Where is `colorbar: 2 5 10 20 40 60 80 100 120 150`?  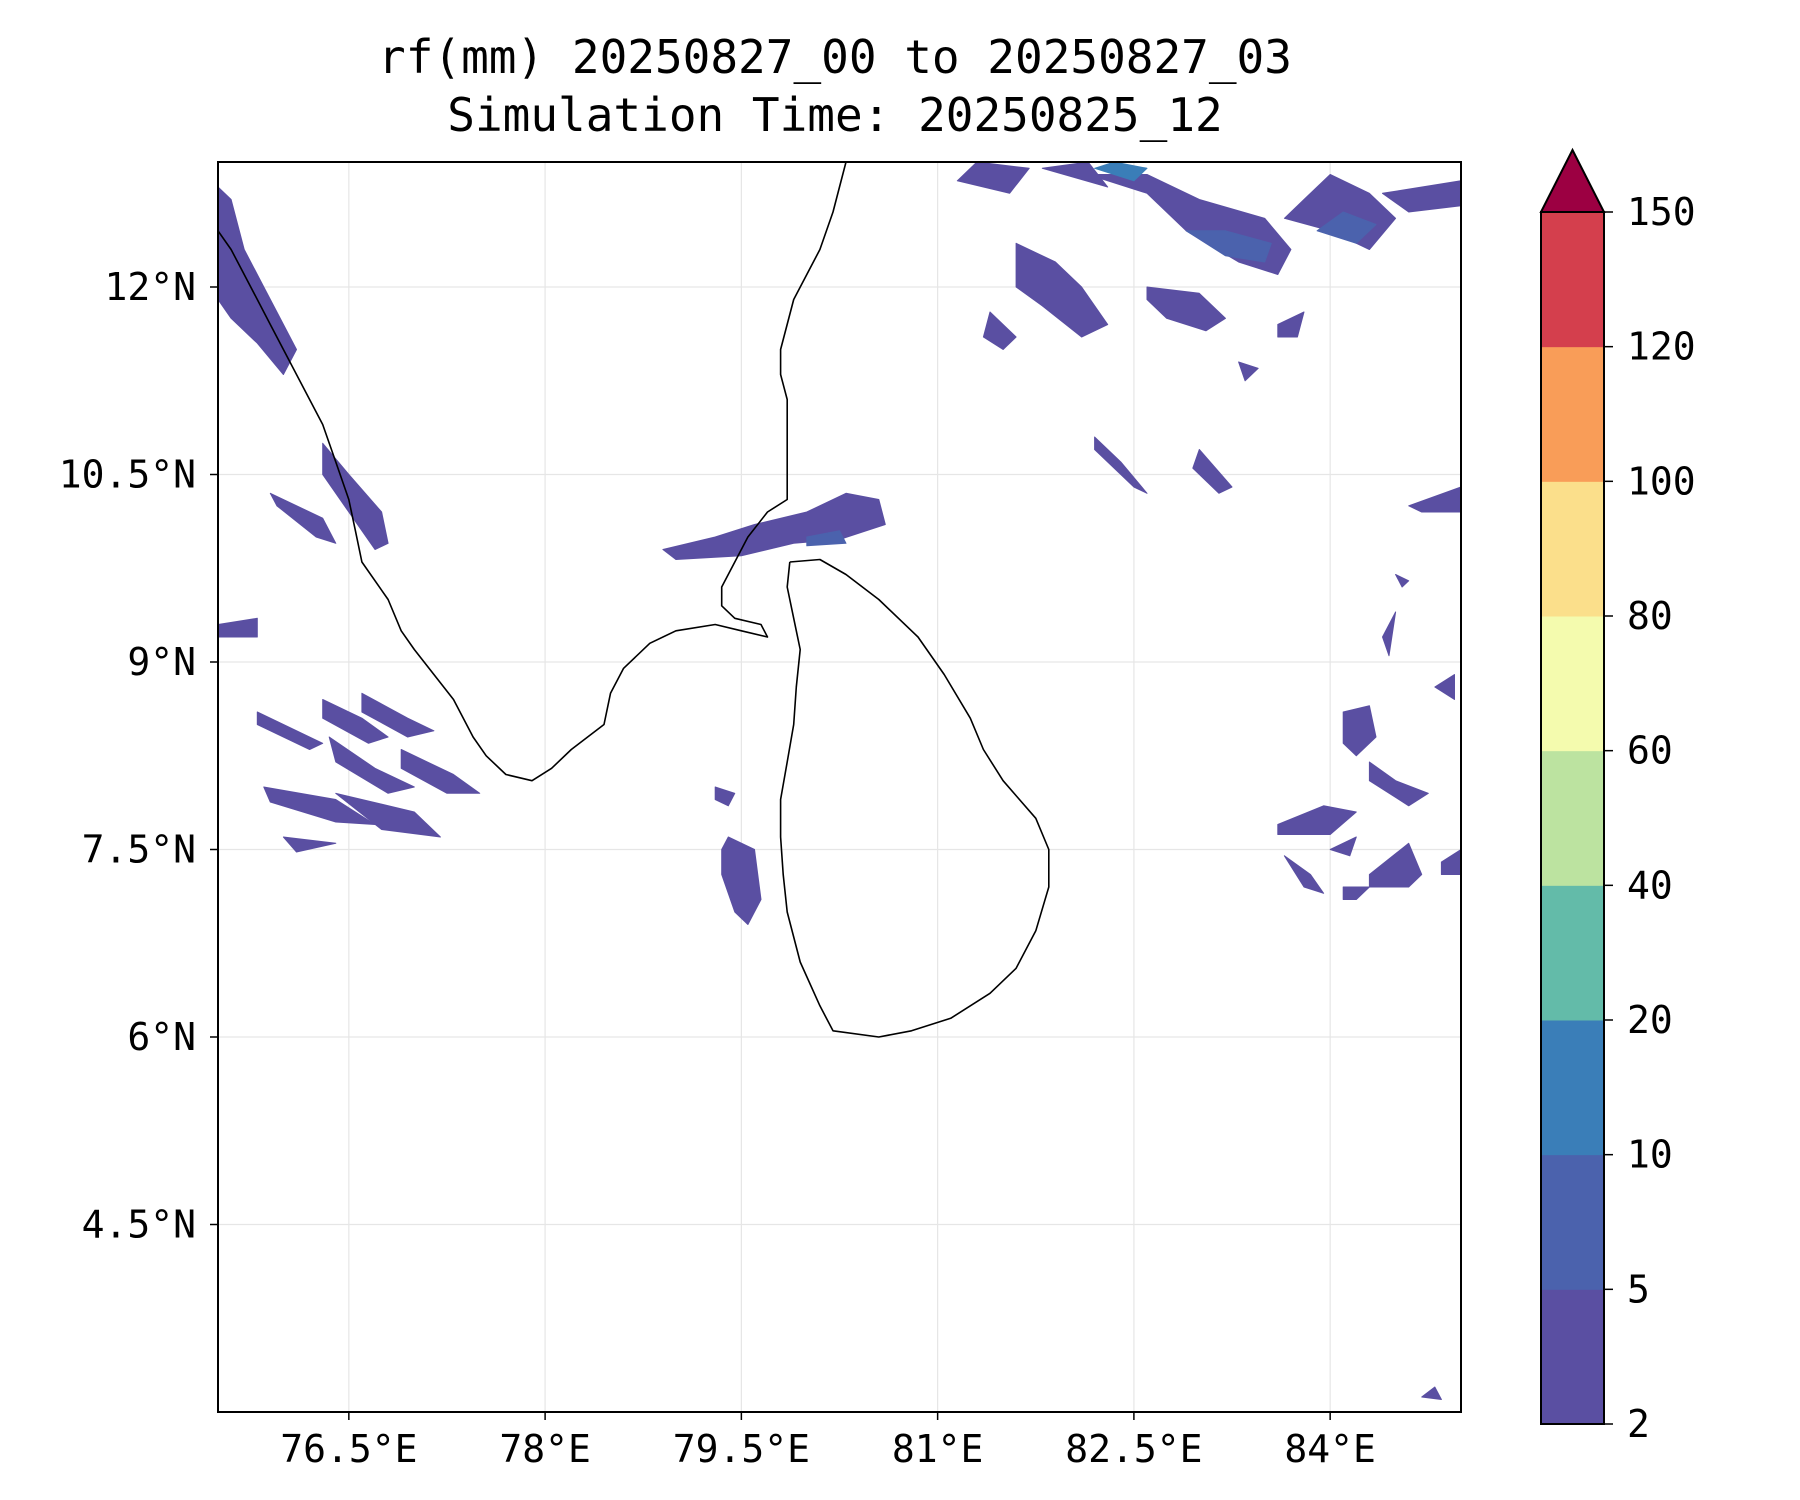 colorbar: 2 5 10 20 40 60 80 100 120 150 is located at coordinates (1617, 796).